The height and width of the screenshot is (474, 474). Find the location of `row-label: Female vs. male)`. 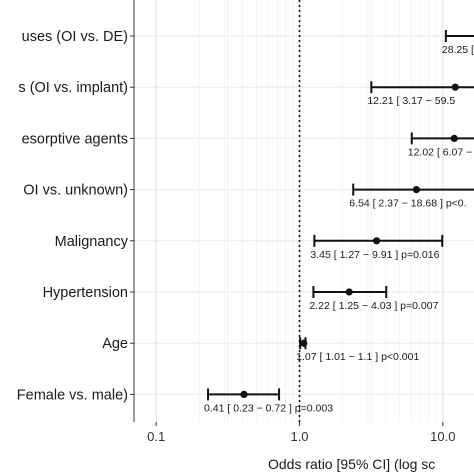

row-label: Female vs. male) is located at coordinates (72, 395).